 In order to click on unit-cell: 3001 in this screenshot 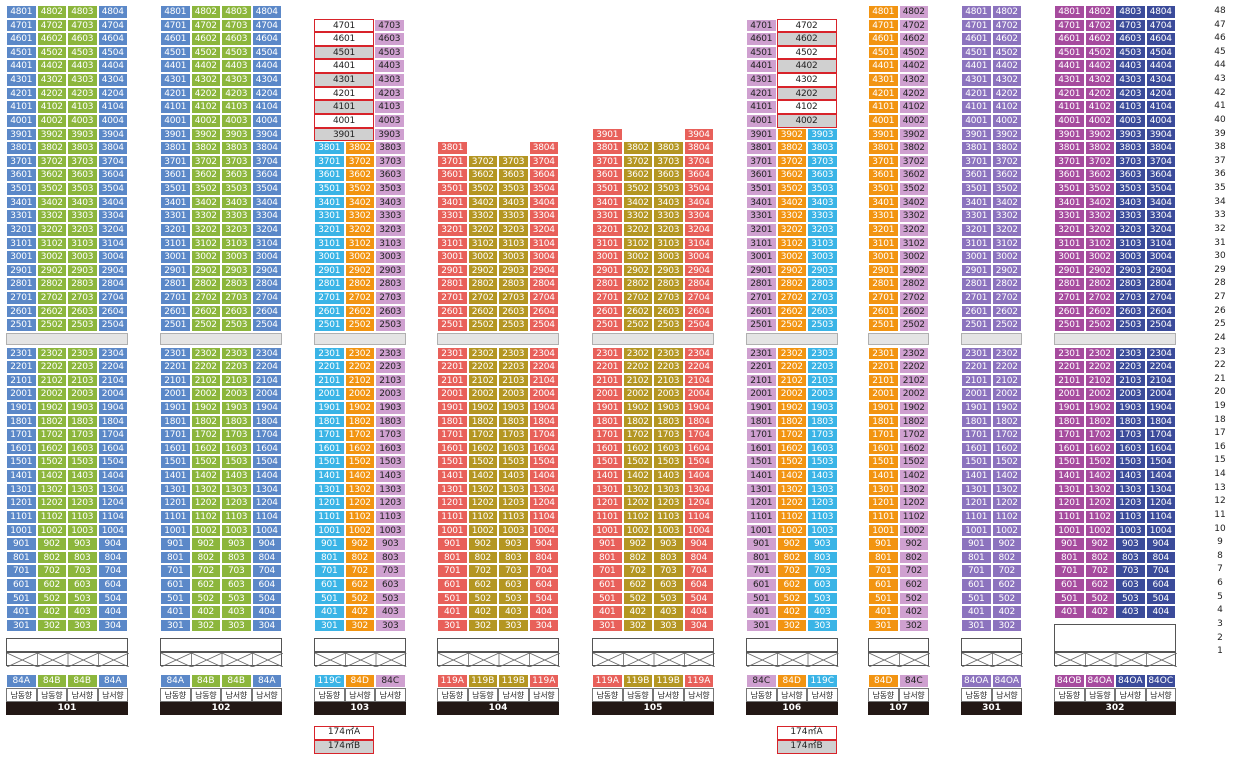, I will do `click(329, 257)`.